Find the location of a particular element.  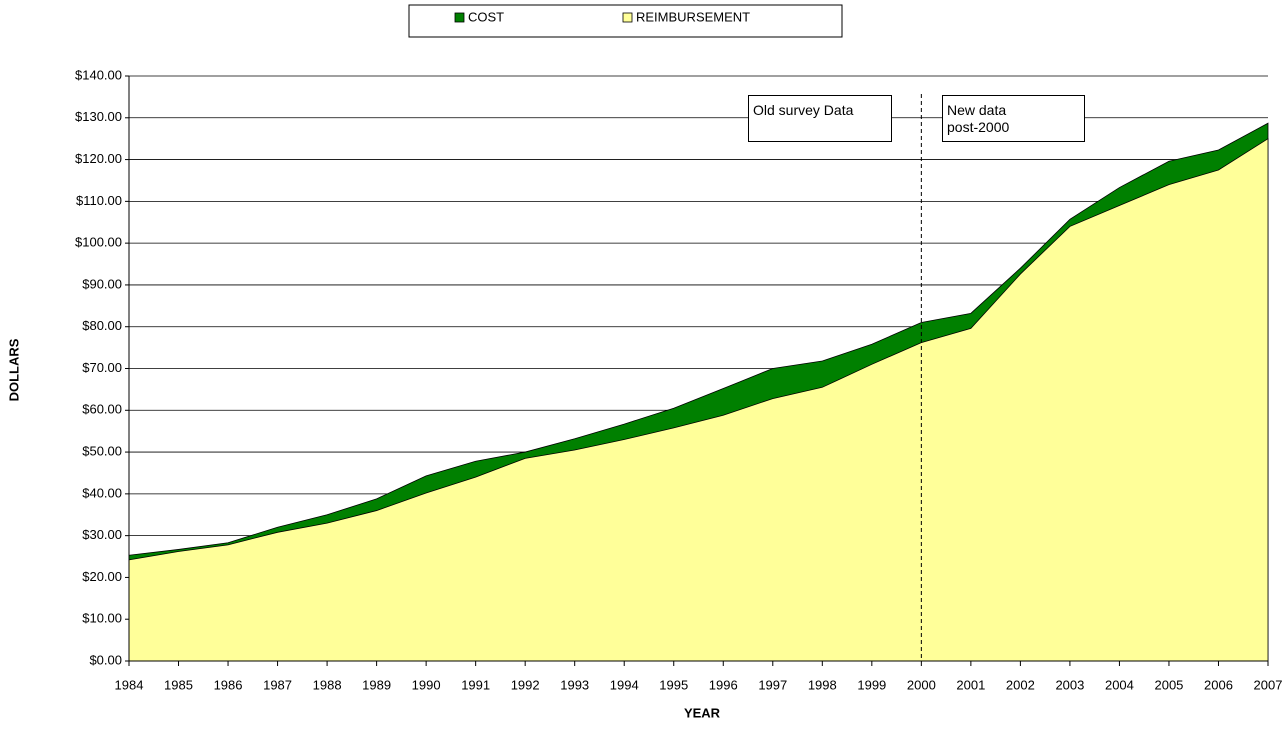

x-tick-label: 1995 is located at coordinates (673, 684).